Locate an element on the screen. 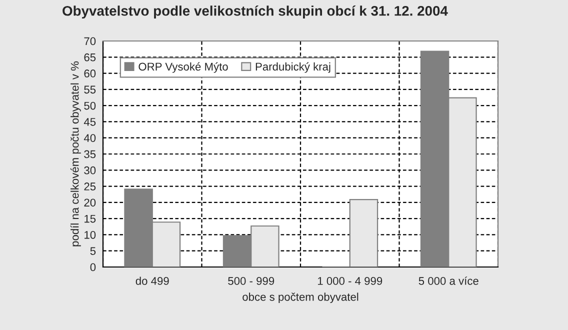 This screenshot has height=330, width=568. y-tick-label: 50 is located at coordinates (90, 106).